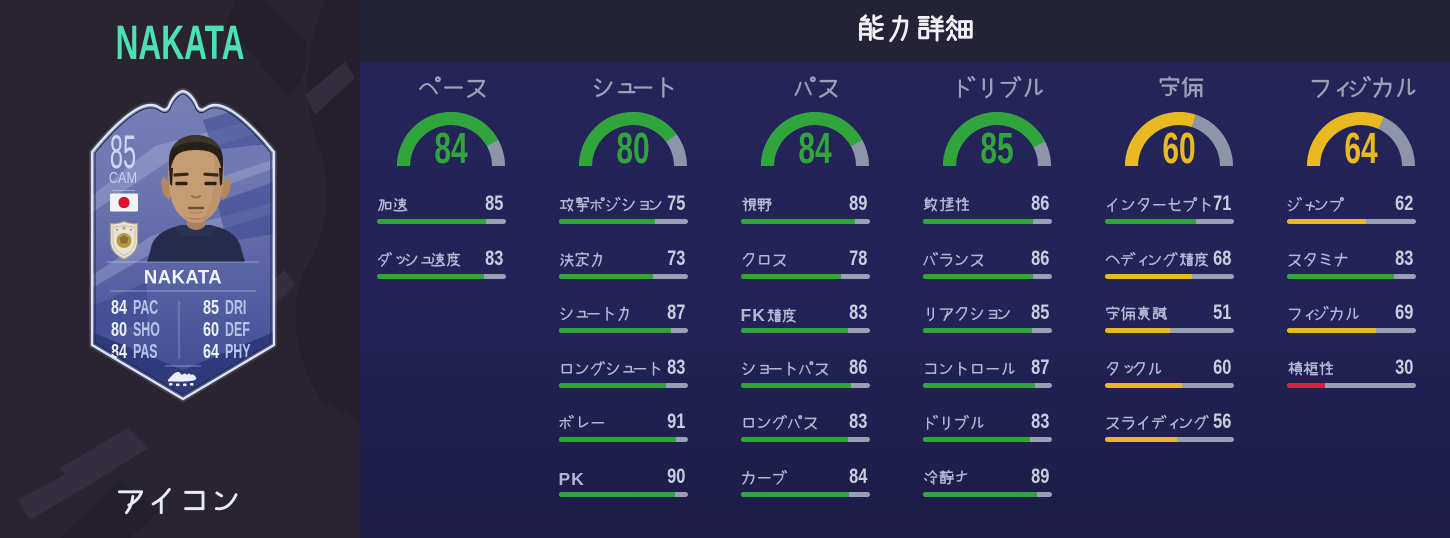  What do you see at coordinates (237, 329) in the screenshot?
I see `svg-text: DEF` at bounding box center [237, 329].